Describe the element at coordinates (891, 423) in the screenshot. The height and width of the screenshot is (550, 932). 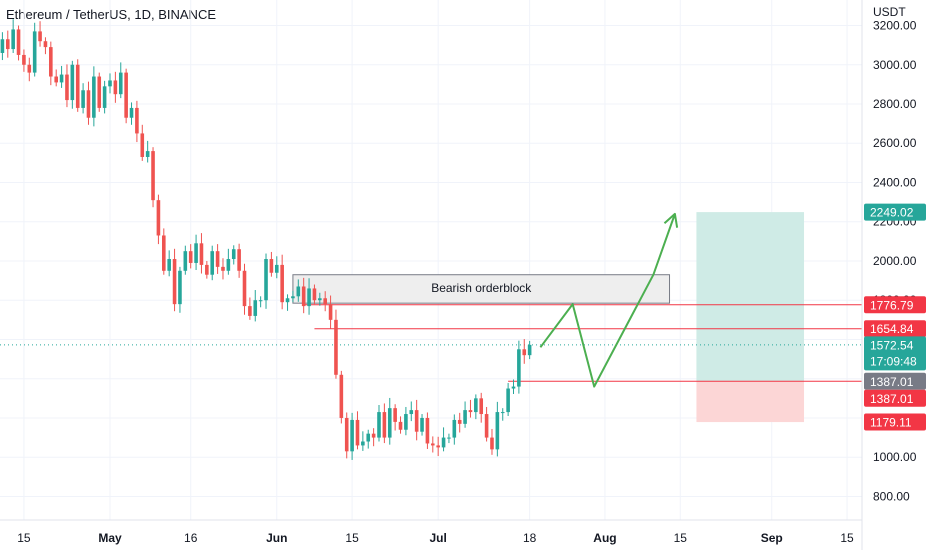
I see `stop-price-tag-text: 1179.11` at that location.